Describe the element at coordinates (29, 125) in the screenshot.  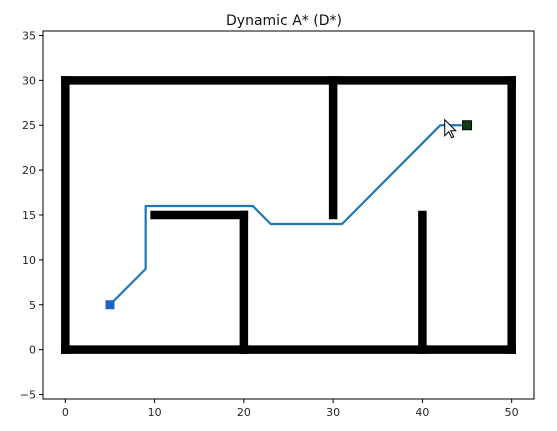
I see `y-tick-label: 25` at that location.